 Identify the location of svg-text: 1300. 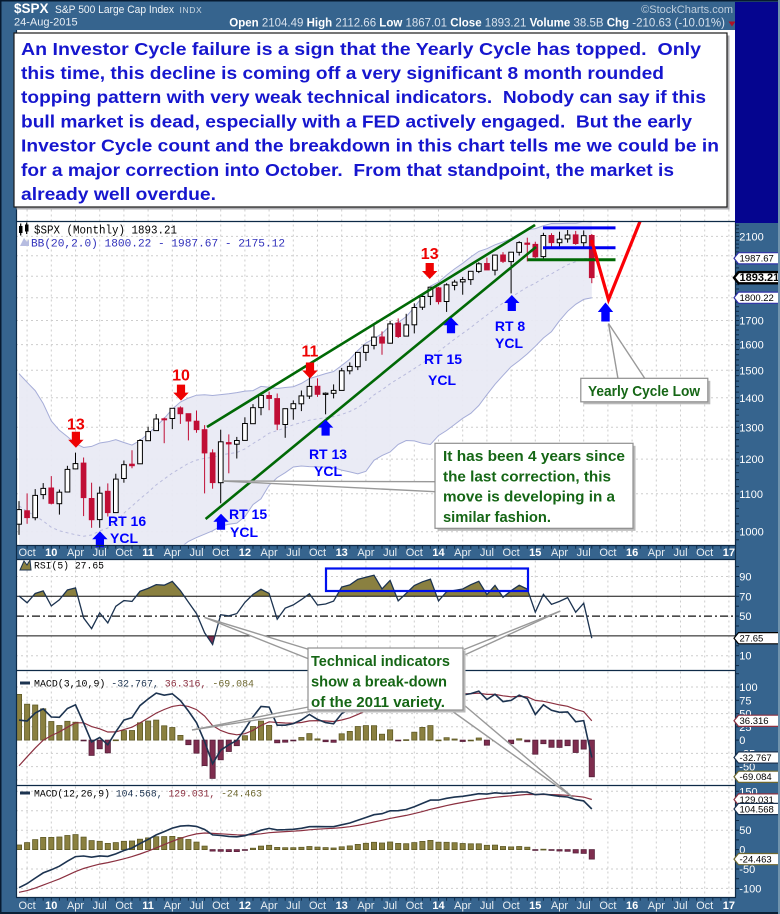
(751, 428).